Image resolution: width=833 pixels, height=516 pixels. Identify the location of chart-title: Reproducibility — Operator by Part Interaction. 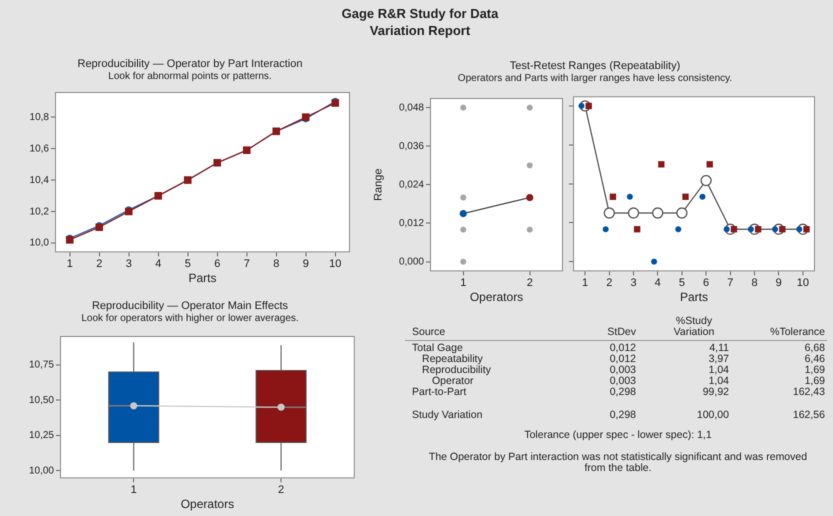
(190, 64).